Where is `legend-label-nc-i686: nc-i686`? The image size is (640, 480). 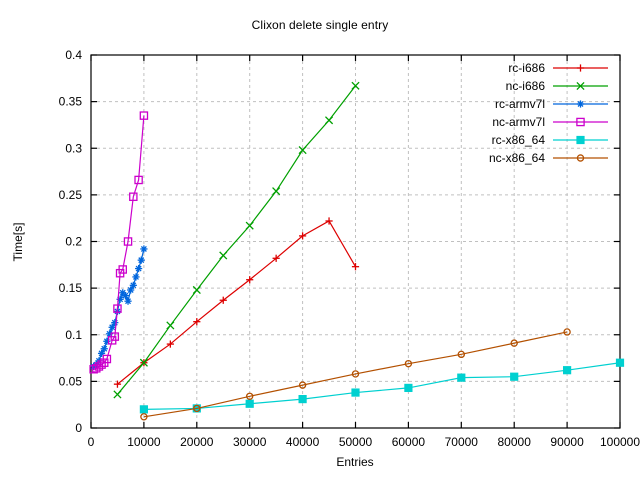 legend-label-nc-i686: nc-i686 is located at coordinates (526, 86).